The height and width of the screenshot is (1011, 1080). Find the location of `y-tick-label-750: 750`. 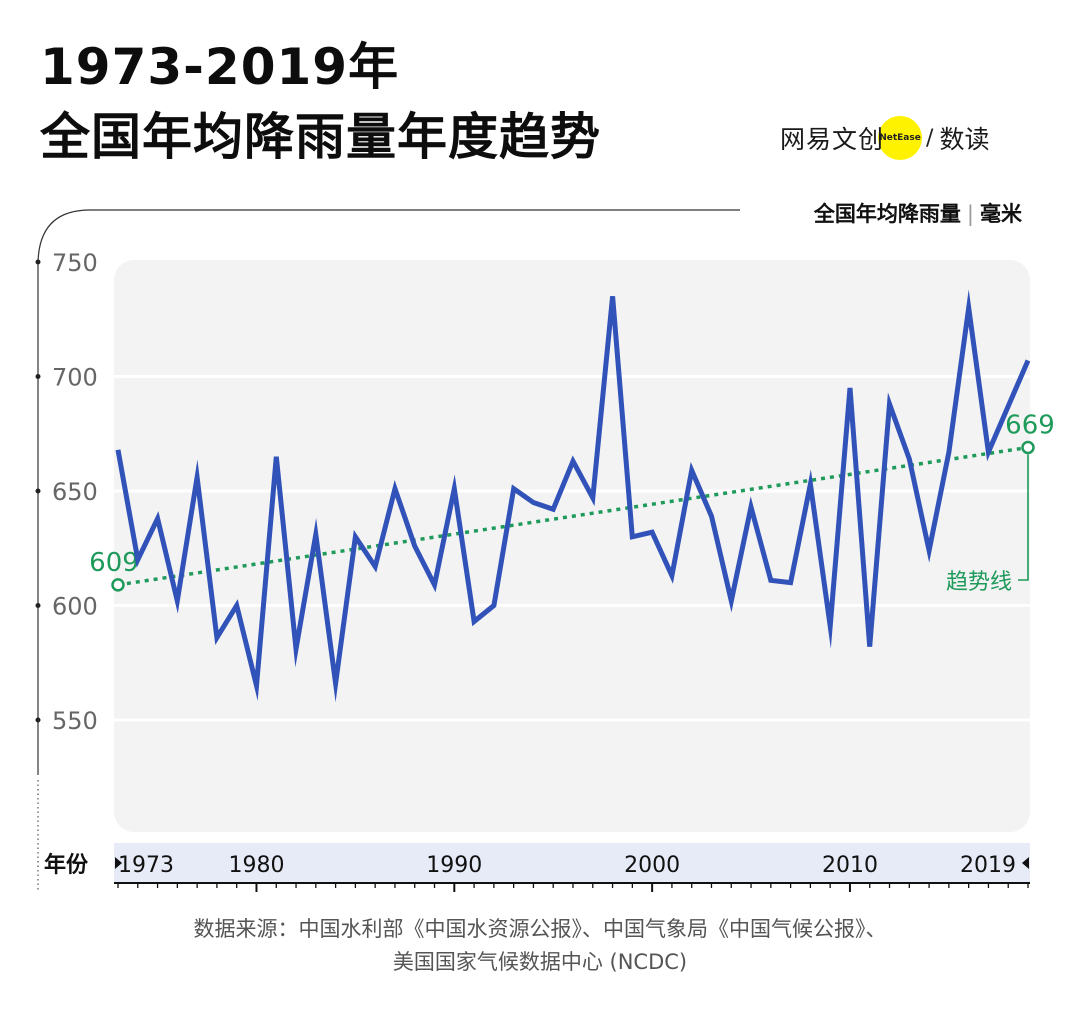

y-tick-label-750: 750 is located at coordinates (75, 263).